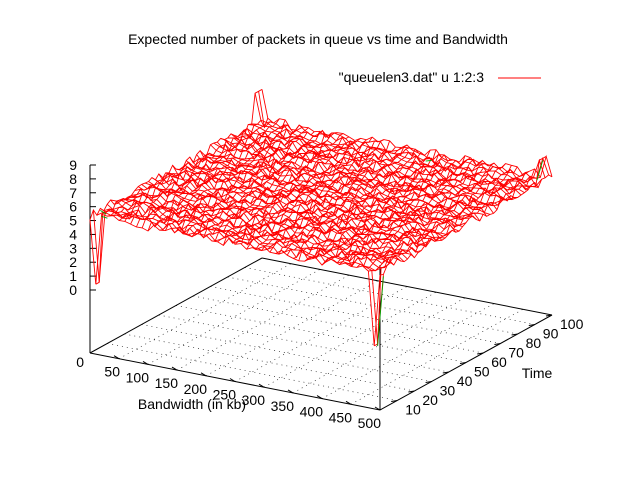 The height and width of the screenshot is (480, 640). Describe the element at coordinates (73, 290) in the screenshot. I see `z-tick-label: 0` at that location.